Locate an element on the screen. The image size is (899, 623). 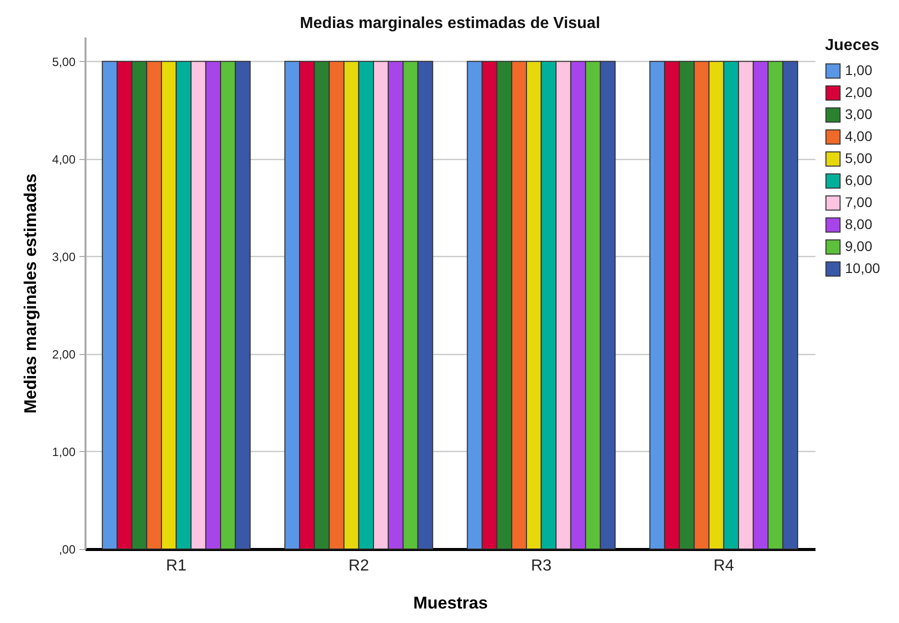
x-tick-label: R4 is located at coordinates (724, 566).